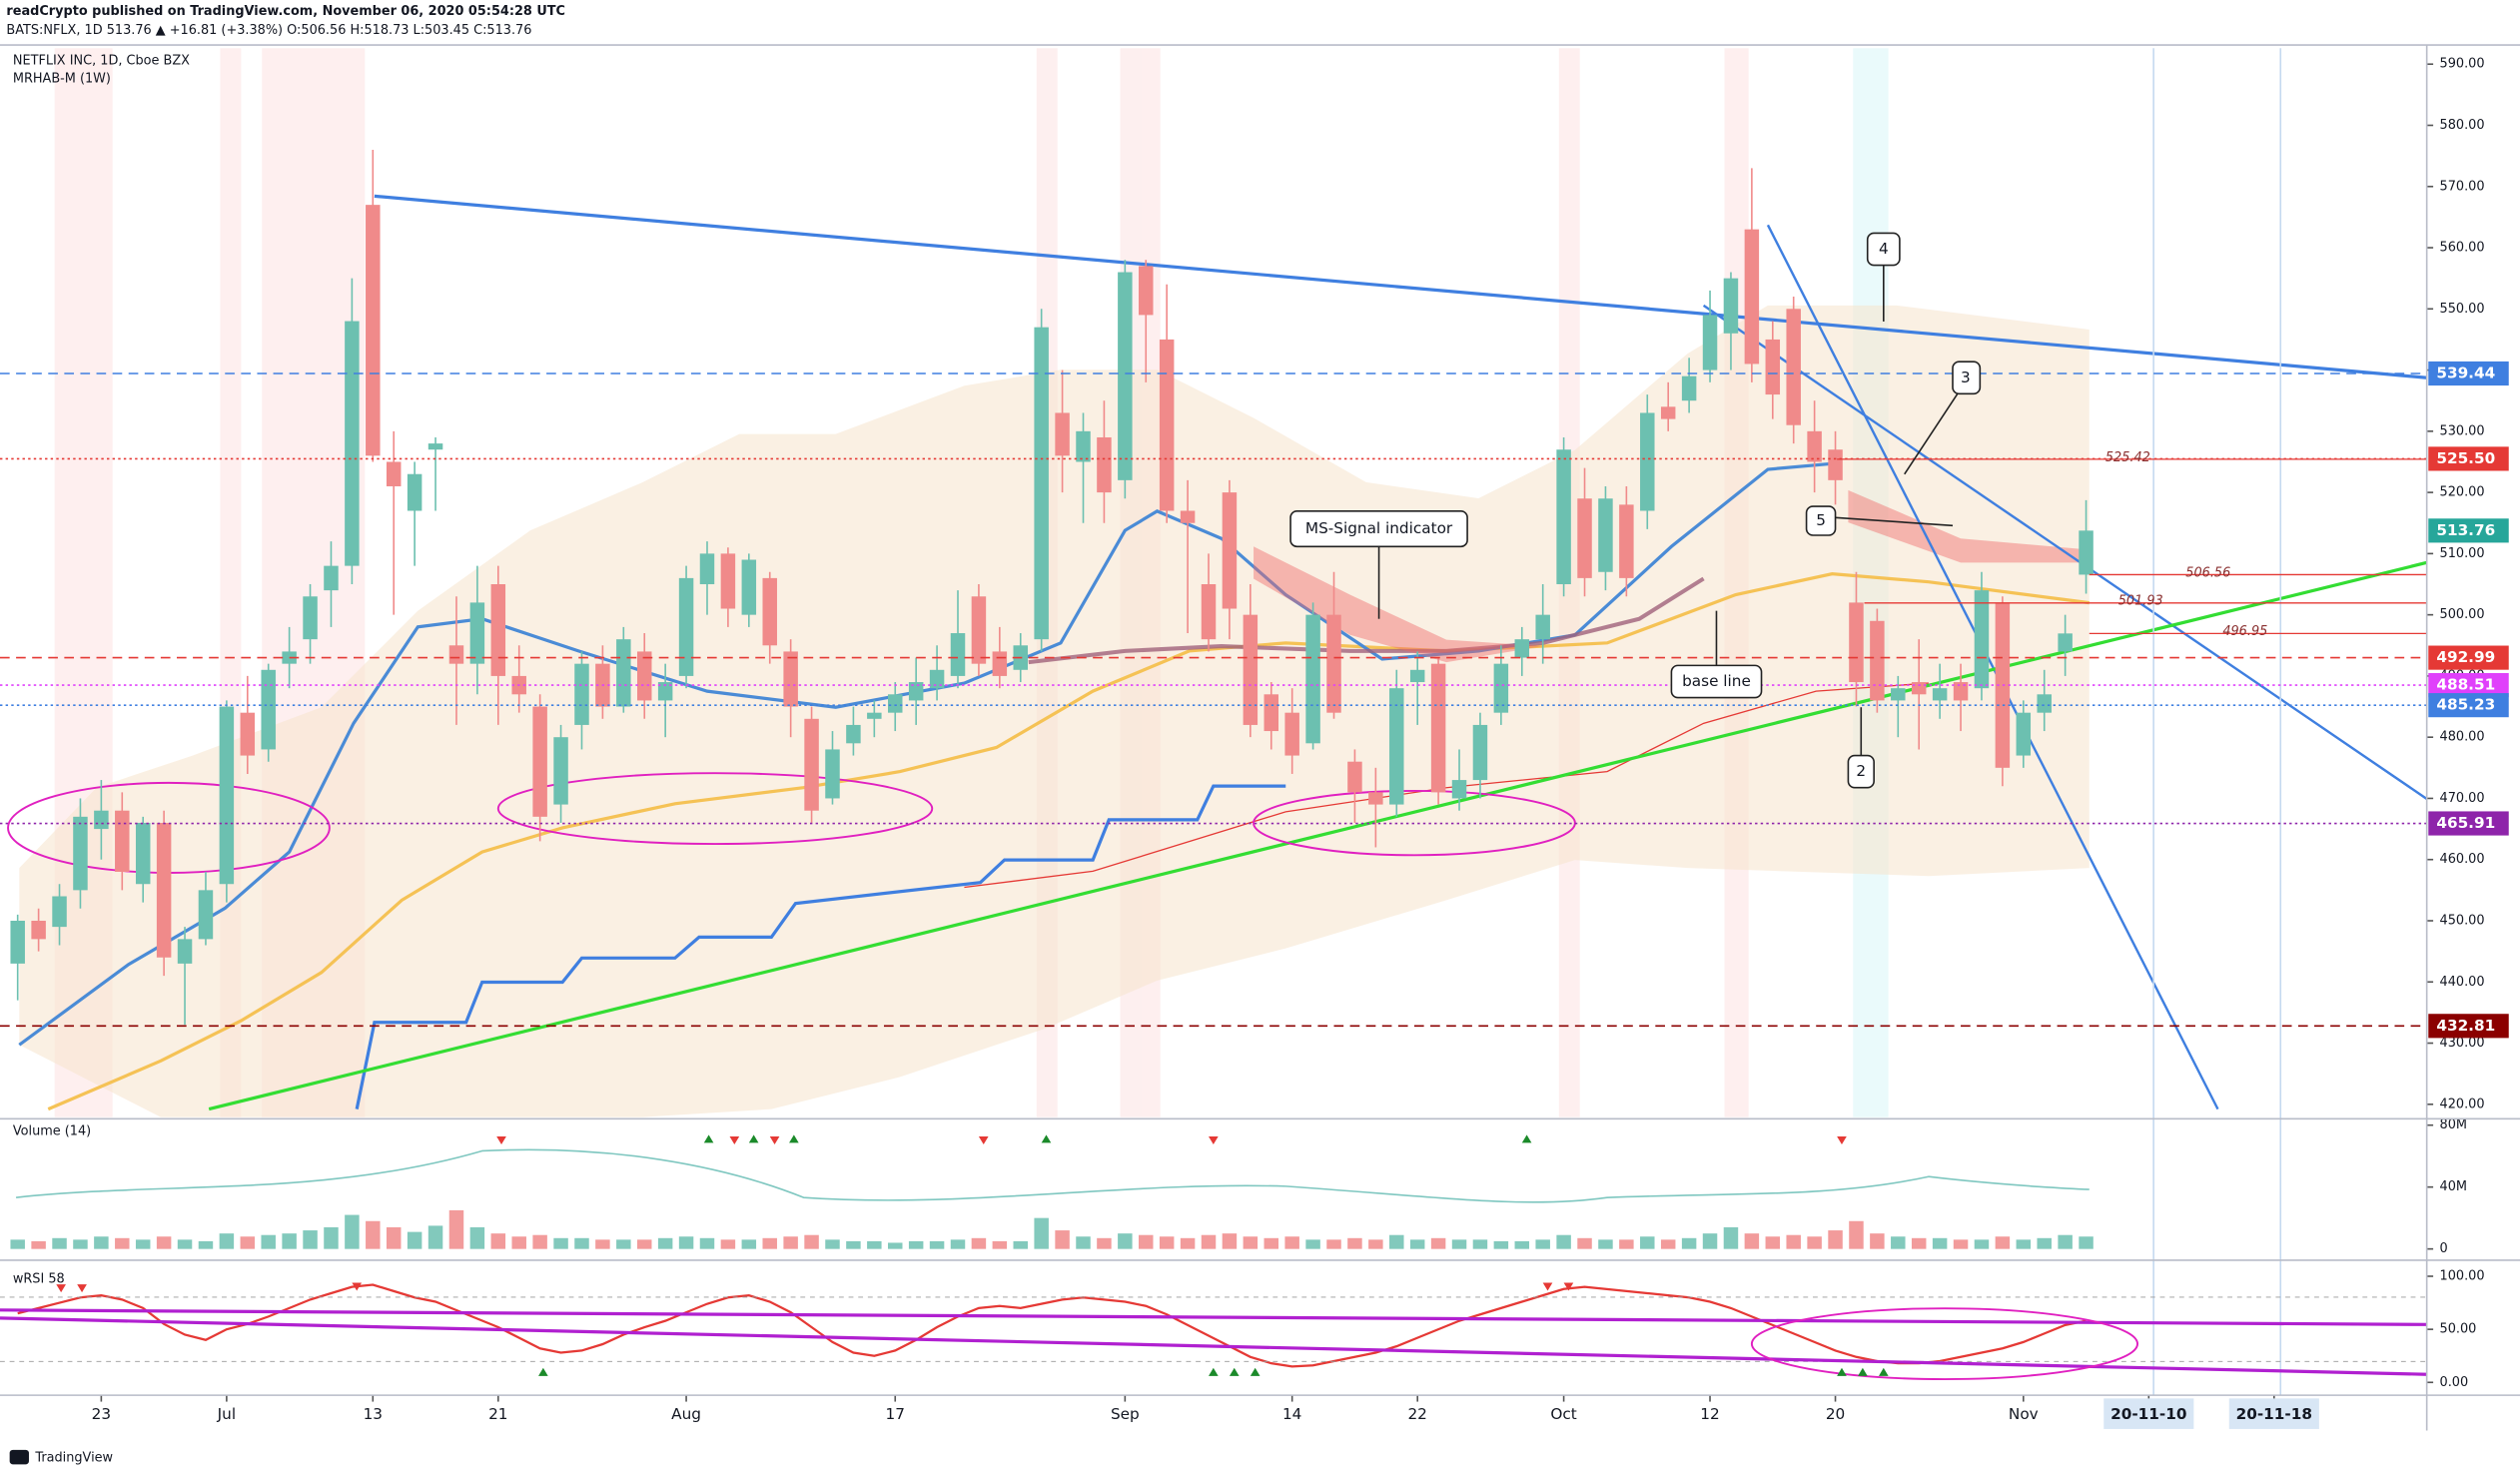 Image resolution: width=2520 pixels, height=1474 pixels. What do you see at coordinates (1672, 576) in the screenshot?
I see `ribbon` at bounding box center [1672, 576].